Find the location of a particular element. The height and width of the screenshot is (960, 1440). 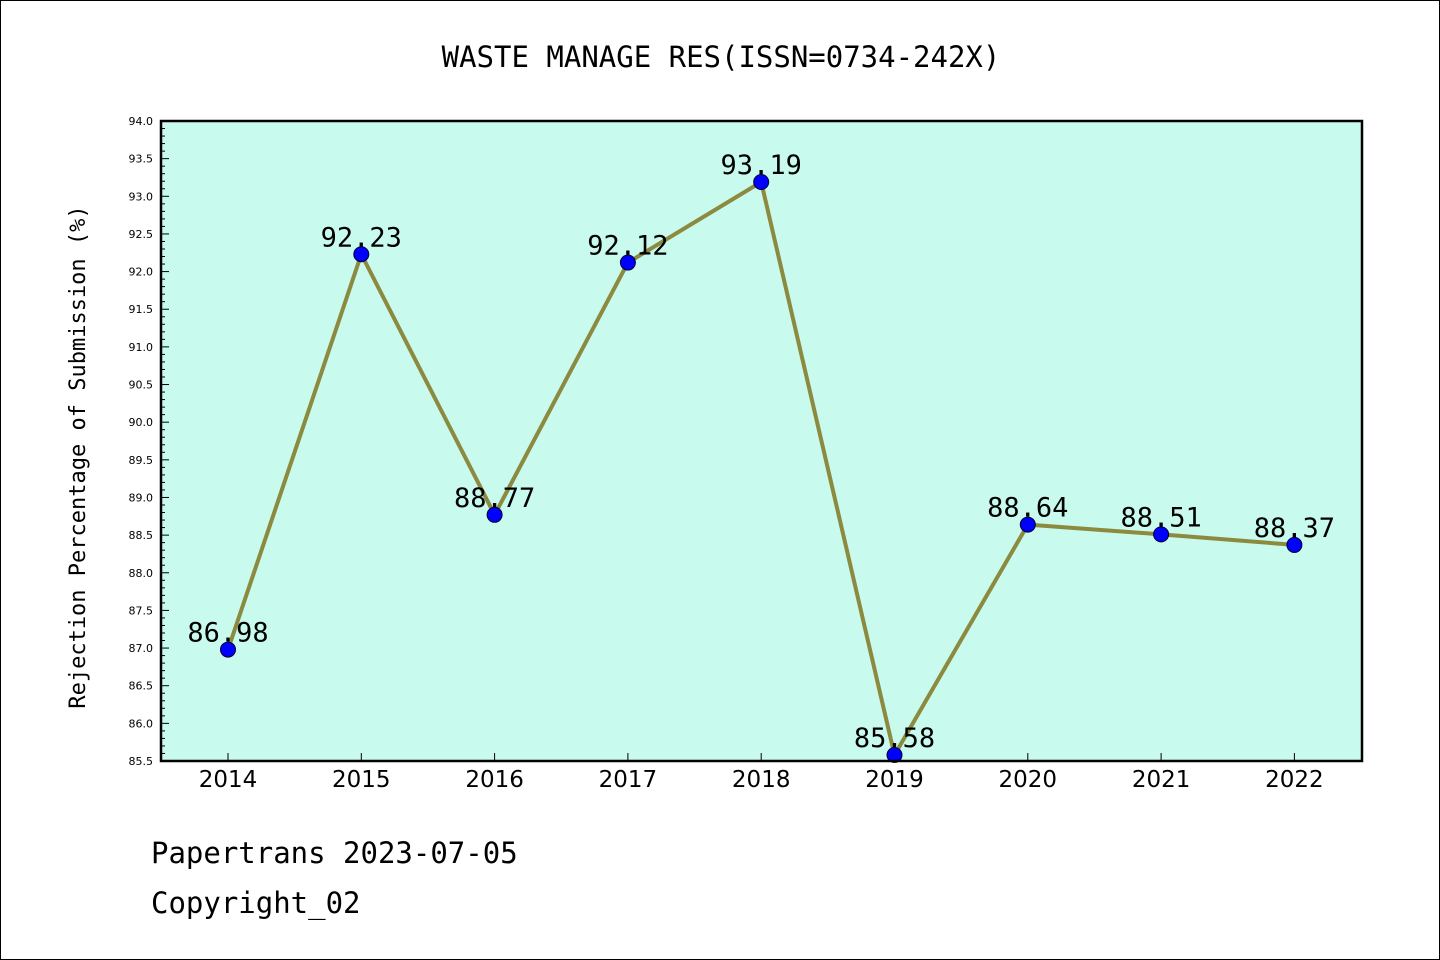

x-tick-label: 2020 is located at coordinates (1028, 780).